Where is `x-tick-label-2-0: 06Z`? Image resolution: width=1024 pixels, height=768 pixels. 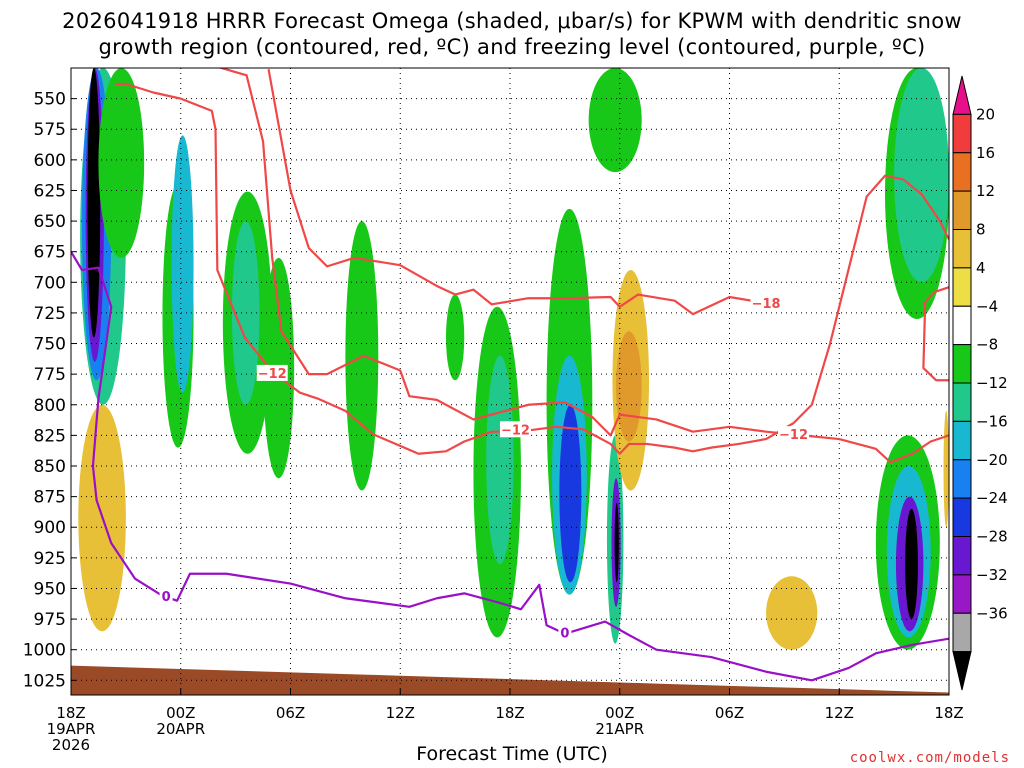 x-tick-label-2-0: 06Z is located at coordinates (290, 713).